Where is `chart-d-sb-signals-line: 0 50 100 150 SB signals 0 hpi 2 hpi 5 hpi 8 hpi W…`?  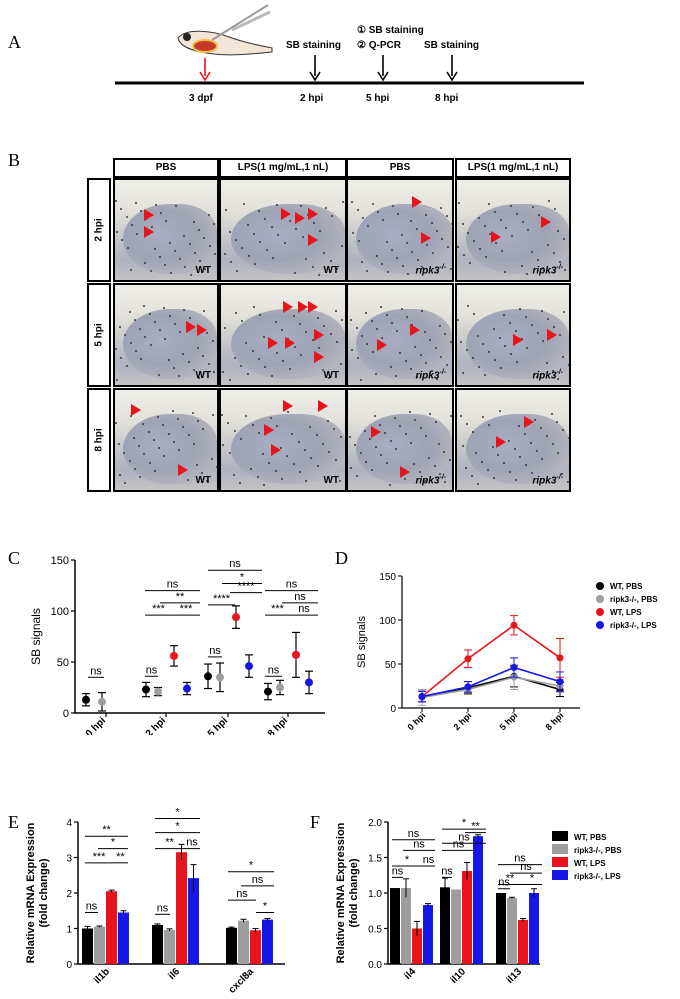
chart-d-sb-signals-line: 0 50 100 150 SB signals 0 hpi 2 hpi 5 hpi 8 hpi W… is located at coordinates (507, 652).